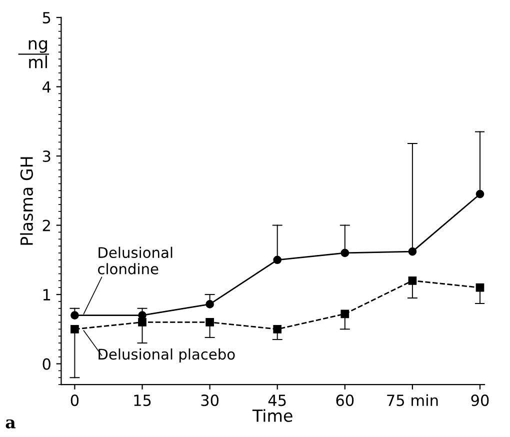 The image size is (510, 437). What do you see at coordinates (46, 294) in the screenshot?
I see `y-tick-label: 1` at bounding box center [46, 294].